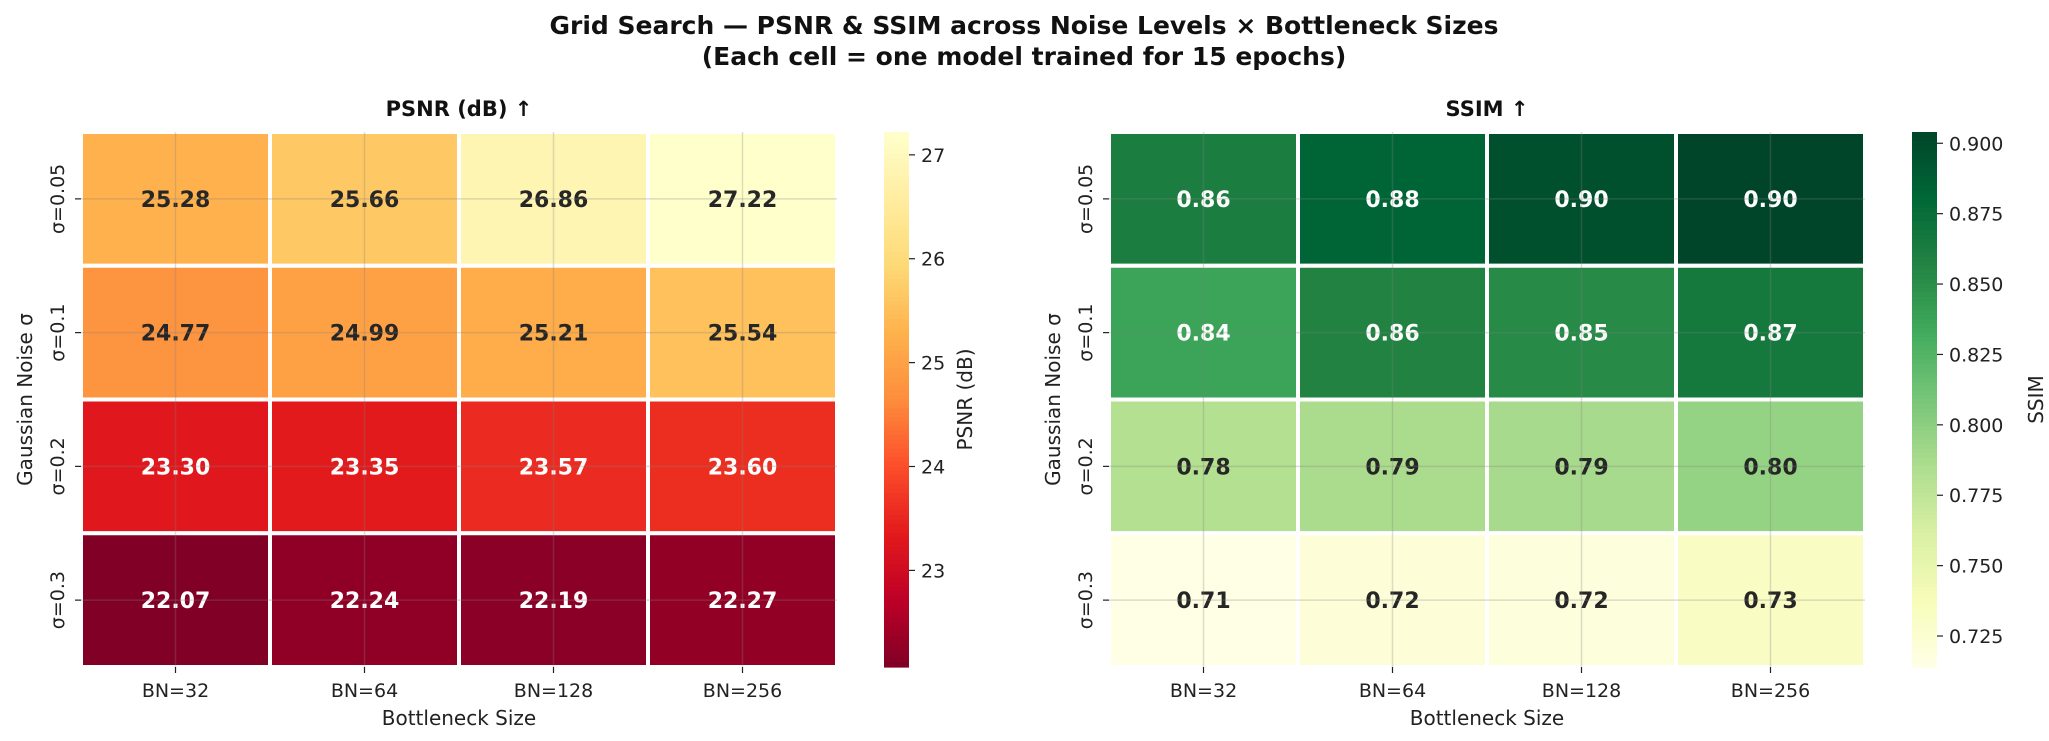 The width and height of the screenshot is (2049, 741). Describe the element at coordinates (1392, 467) in the screenshot. I see `ssim-cell-label: 0.79` at that location.